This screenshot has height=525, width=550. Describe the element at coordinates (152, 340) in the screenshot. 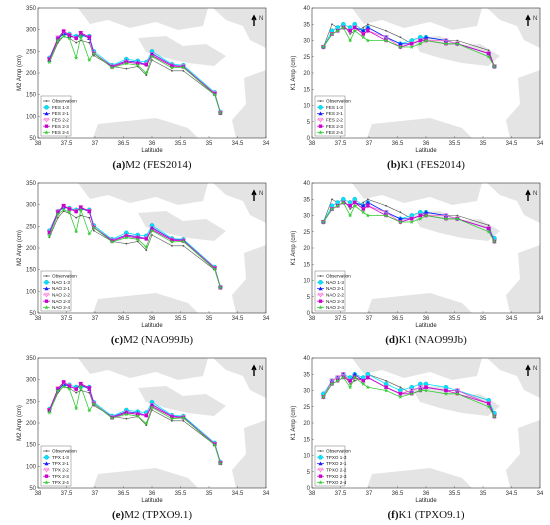

I see `panel-caption: (c)M2 (NAO99Jb)` at that location.